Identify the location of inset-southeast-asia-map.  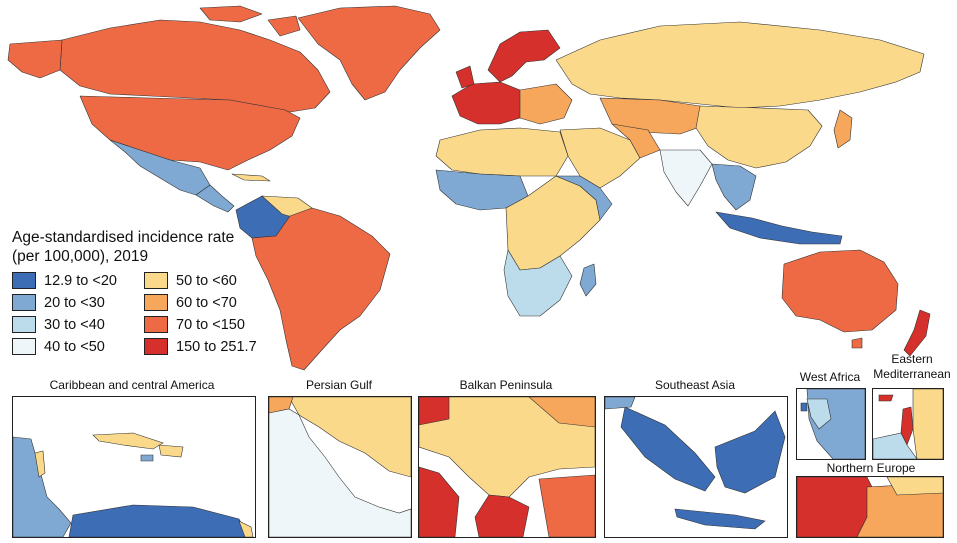
(696, 467).